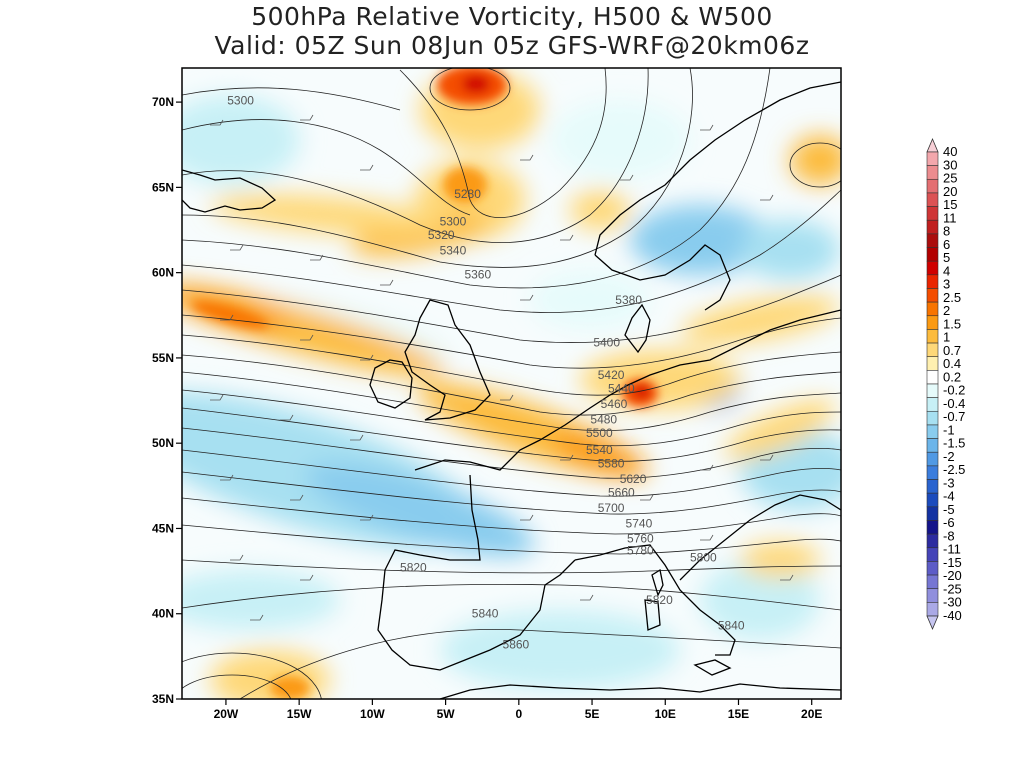 The width and height of the screenshot is (1024, 768). I want to click on colorbar-label: -1, so click(949, 429).